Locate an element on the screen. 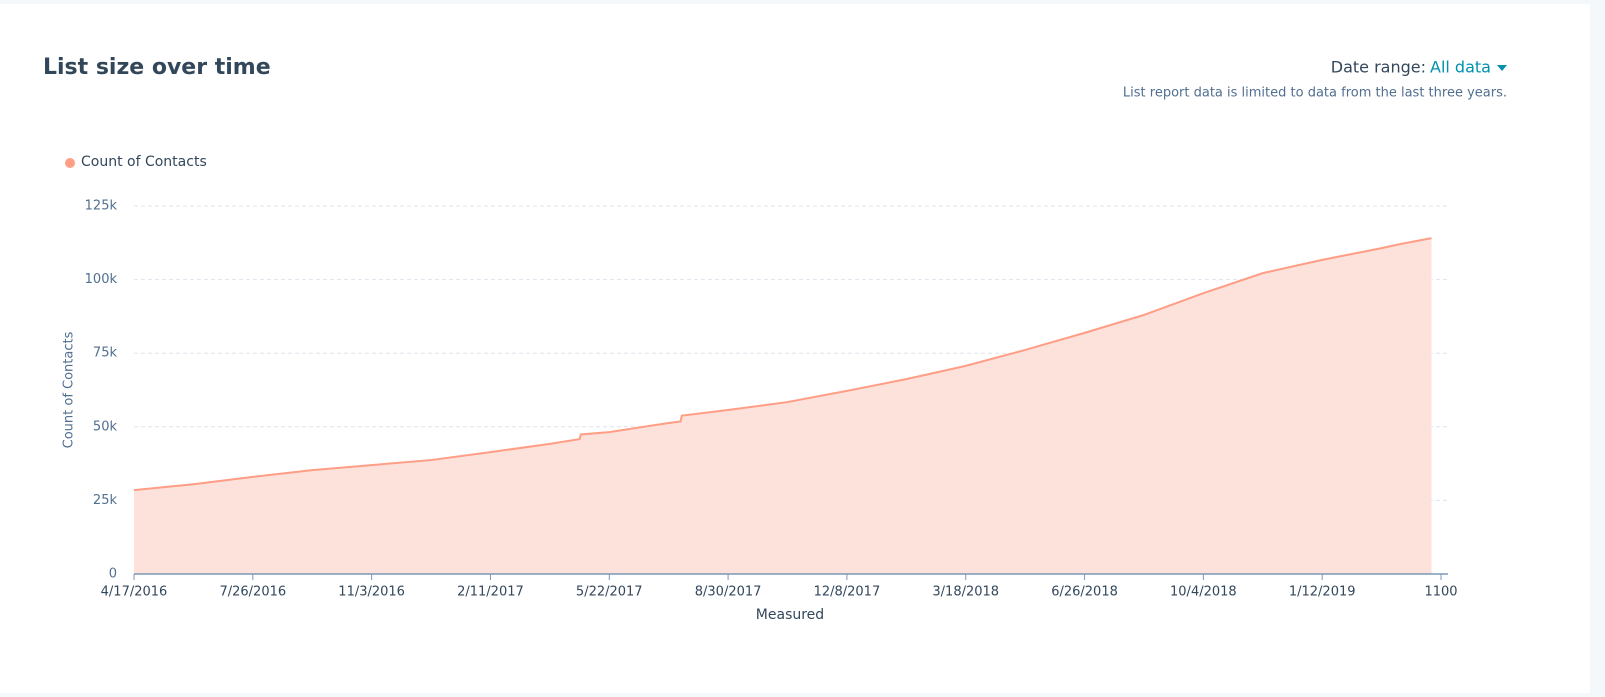 This screenshot has height=697, width=1605. date-range-dropdown: All data is located at coordinates (1460, 67).